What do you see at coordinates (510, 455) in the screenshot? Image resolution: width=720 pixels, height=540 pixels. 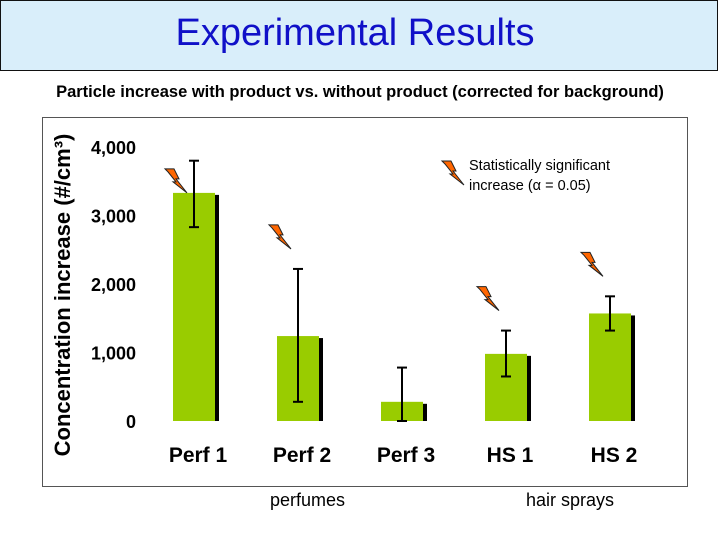 I see `x-tick-label: HS 1` at bounding box center [510, 455].